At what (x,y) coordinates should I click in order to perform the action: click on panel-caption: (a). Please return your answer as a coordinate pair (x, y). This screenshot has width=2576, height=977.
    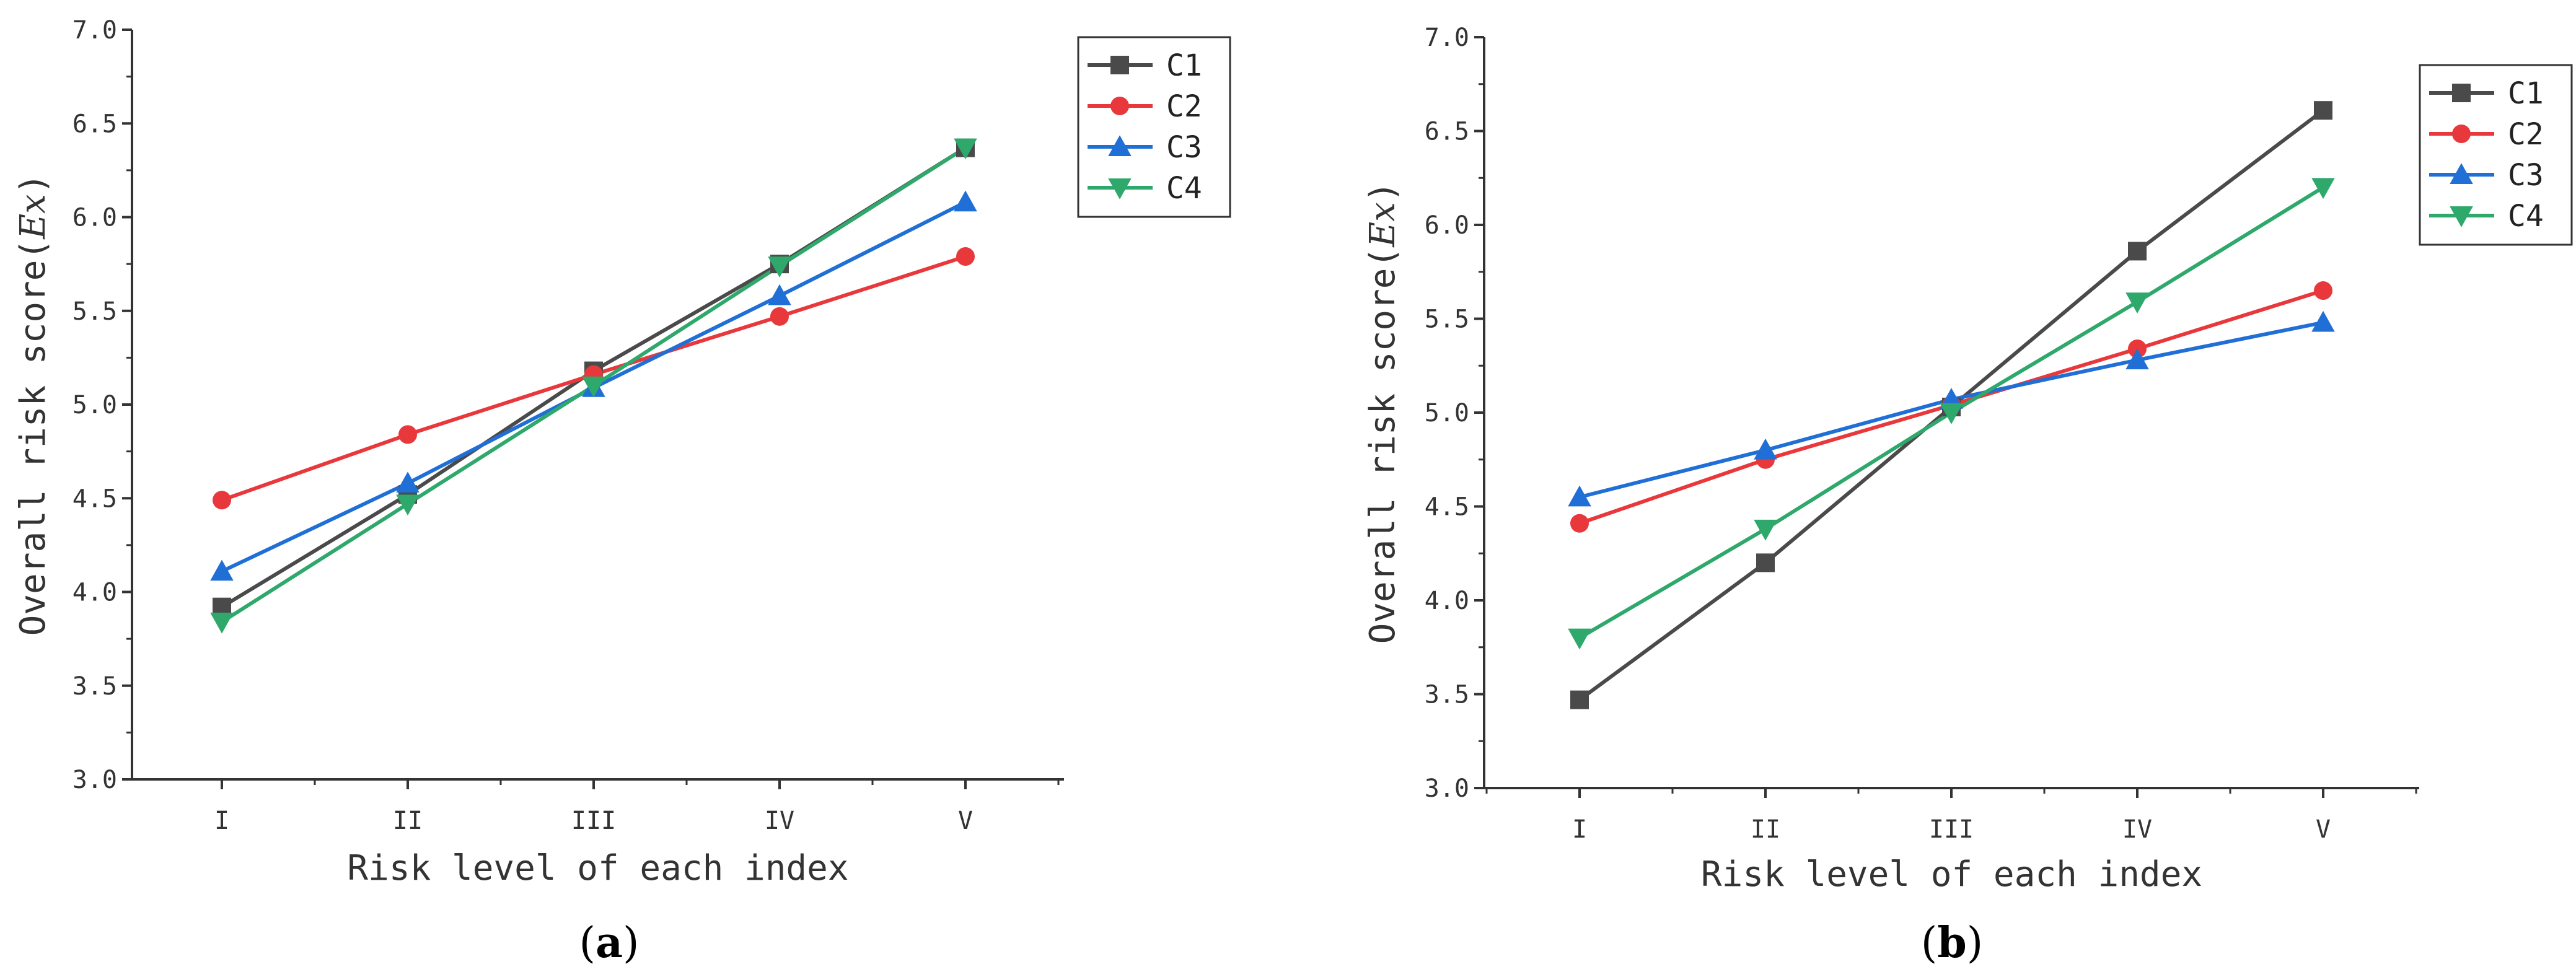
    Looking at the image, I should click on (609, 943).